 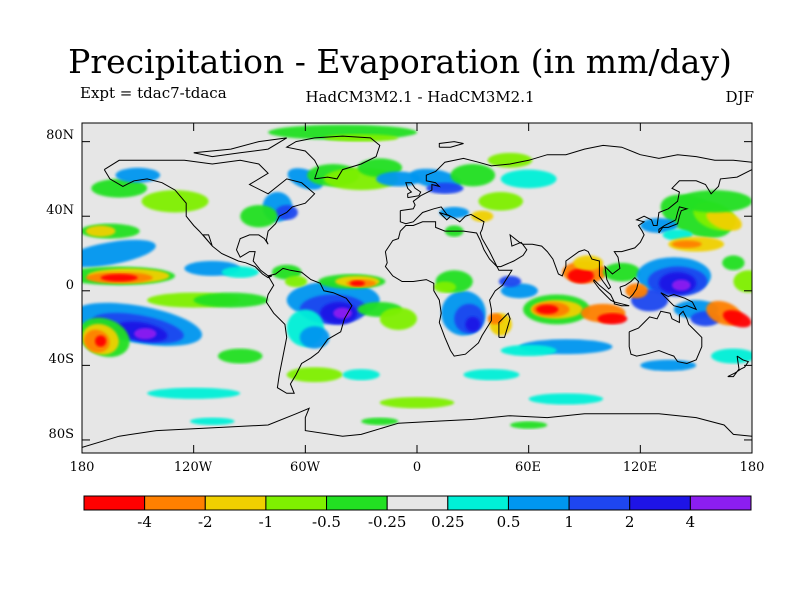 What do you see at coordinates (417, 427) in the screenshot?
I see `coast-antarctica` at bounding box center [417, 427].